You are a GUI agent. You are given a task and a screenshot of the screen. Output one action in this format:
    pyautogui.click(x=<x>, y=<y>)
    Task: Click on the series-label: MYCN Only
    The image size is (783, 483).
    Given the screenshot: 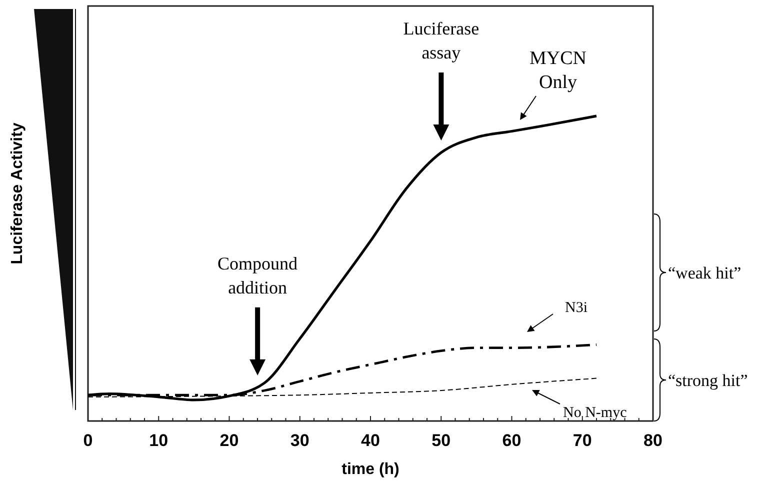 What is the action you would take?
    pyautogui.click(x=558, y=70)
    